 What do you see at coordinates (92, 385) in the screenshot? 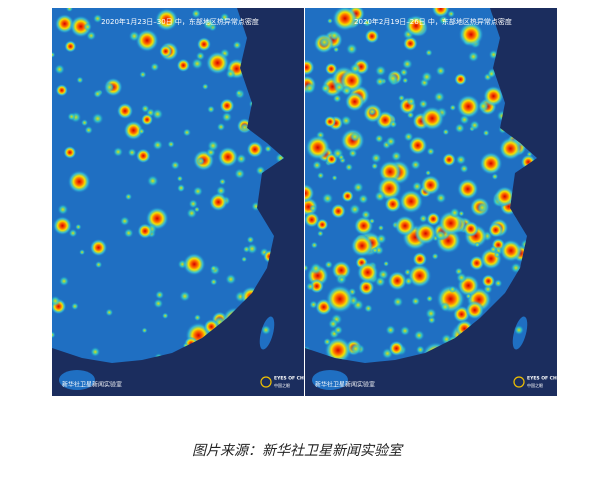
I see `credit: 新华社卫星新闻实验室` at bounding box center [92, 385].